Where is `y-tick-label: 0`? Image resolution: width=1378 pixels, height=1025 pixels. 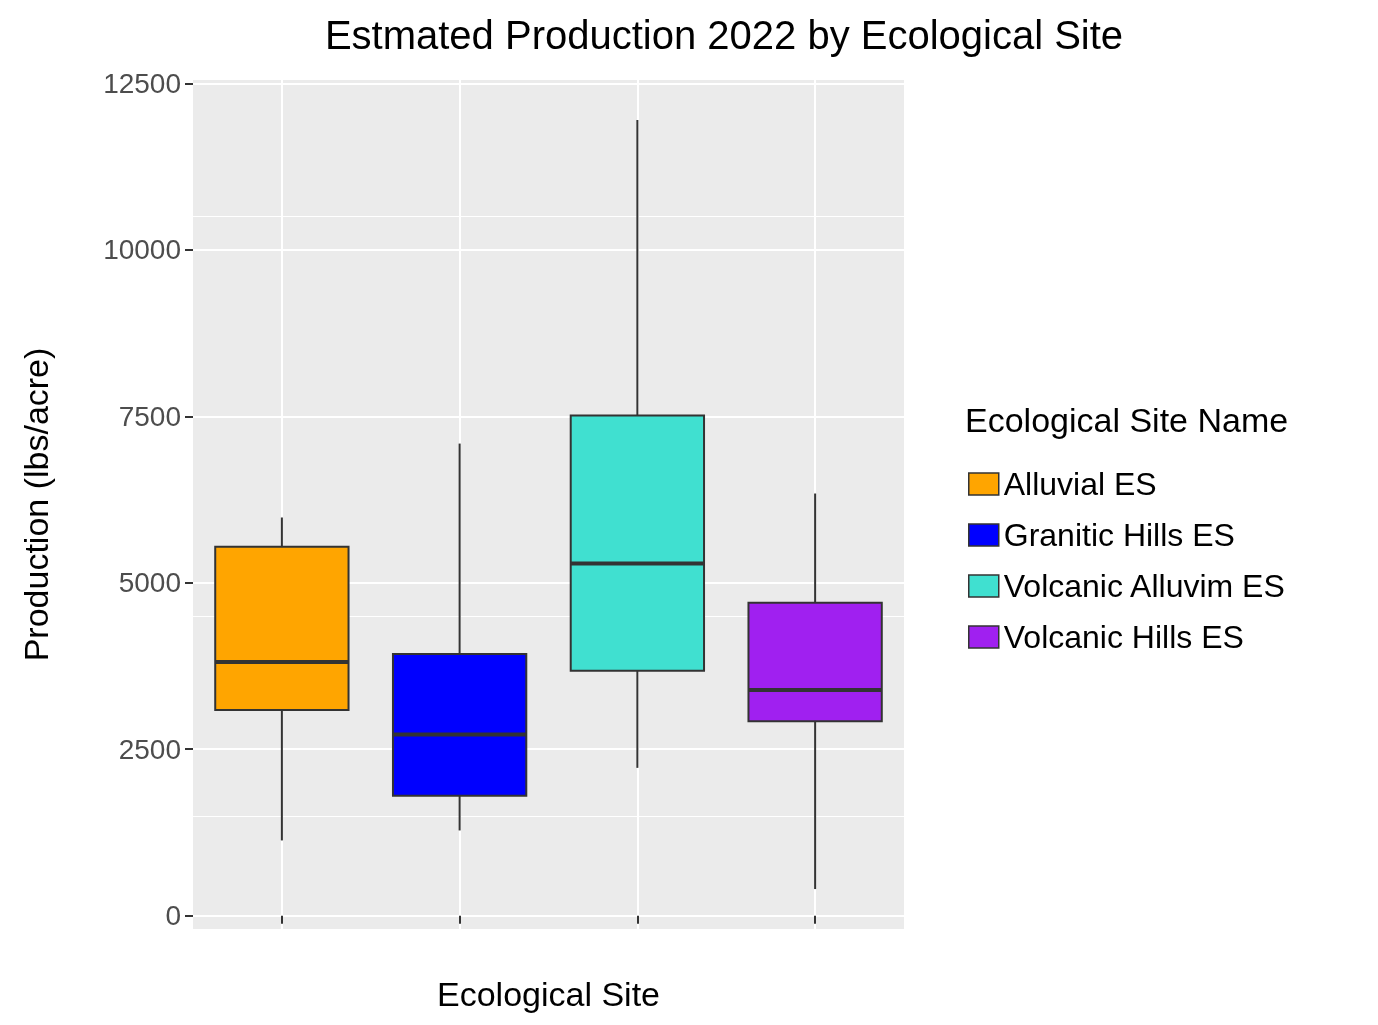 y-tick-label: 0 is located at coordinates (173, 916).